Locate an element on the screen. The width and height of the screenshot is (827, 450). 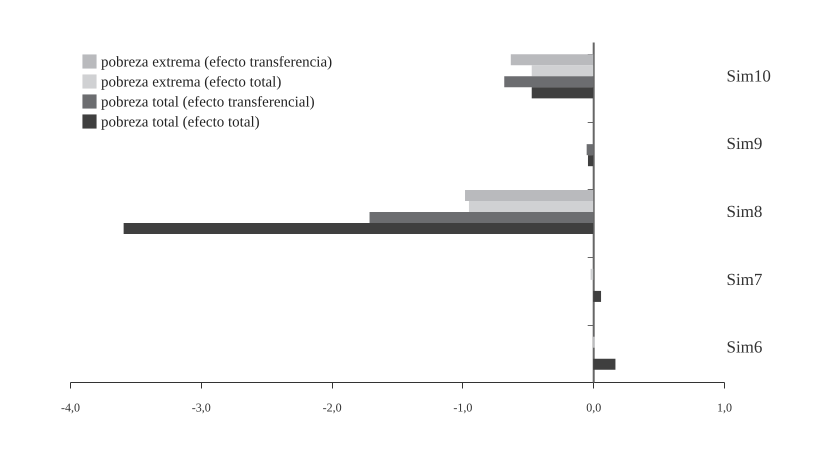
x-tick-label: -4,0 is located at coordinates (70, 407).